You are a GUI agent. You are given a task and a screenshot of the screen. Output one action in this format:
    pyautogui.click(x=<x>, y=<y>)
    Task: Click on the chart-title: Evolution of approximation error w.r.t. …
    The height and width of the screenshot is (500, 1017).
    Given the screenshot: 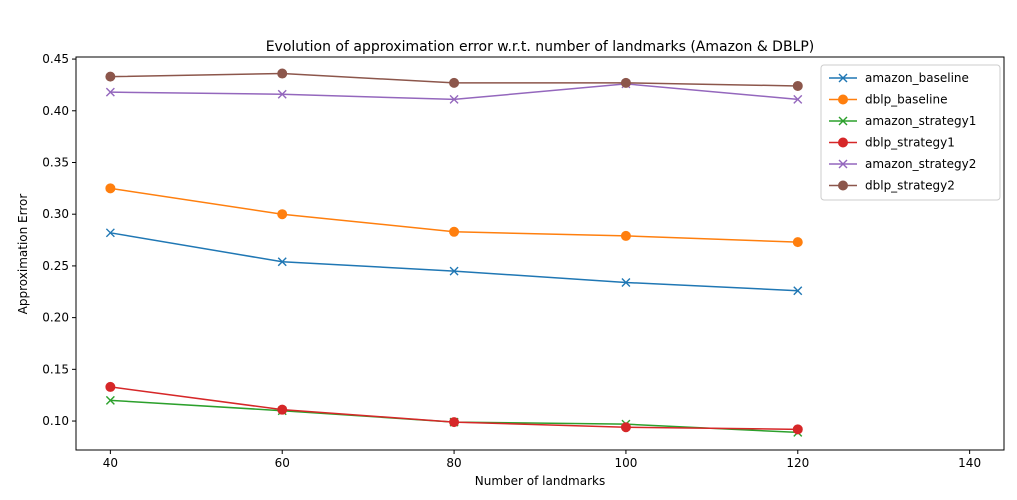 What is the action you would take?
    pyautogui.click(x=540, y=47)
    